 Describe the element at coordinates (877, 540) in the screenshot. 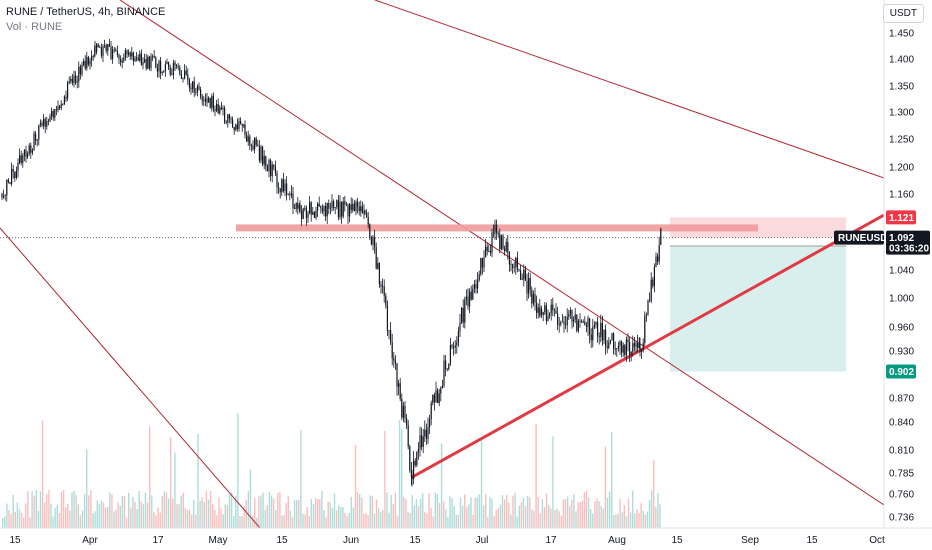

I see `x-tick-label: Oct` at that location.